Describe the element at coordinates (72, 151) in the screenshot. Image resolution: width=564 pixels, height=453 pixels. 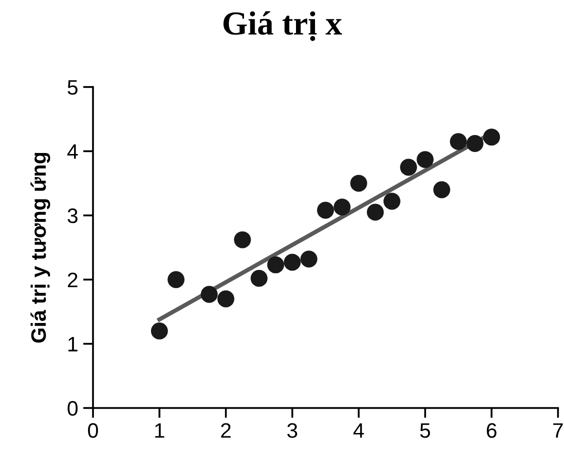
I see `y-tick-label: 4` at that location.